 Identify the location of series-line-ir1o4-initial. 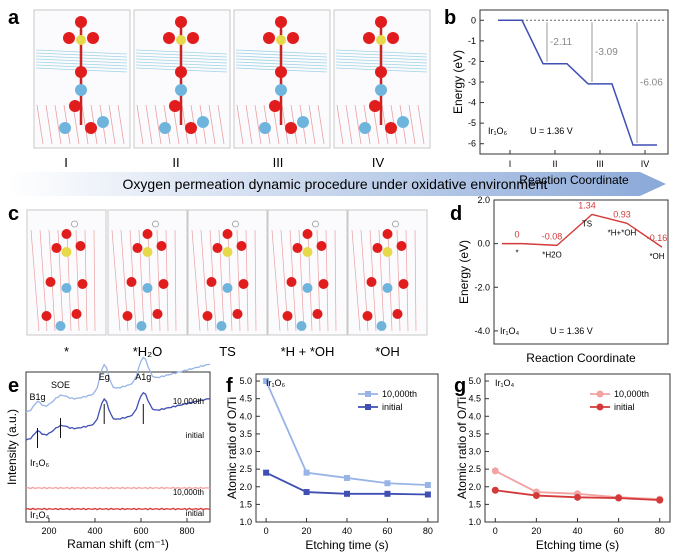
(118, 509).